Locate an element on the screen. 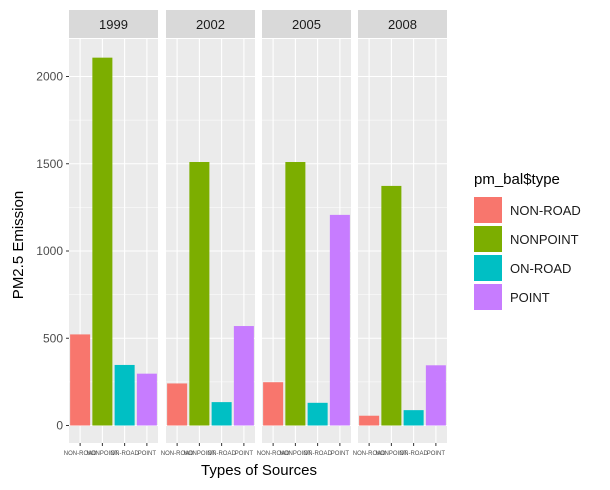  bar-on-road-2002 is located at coordinates (221, 414).